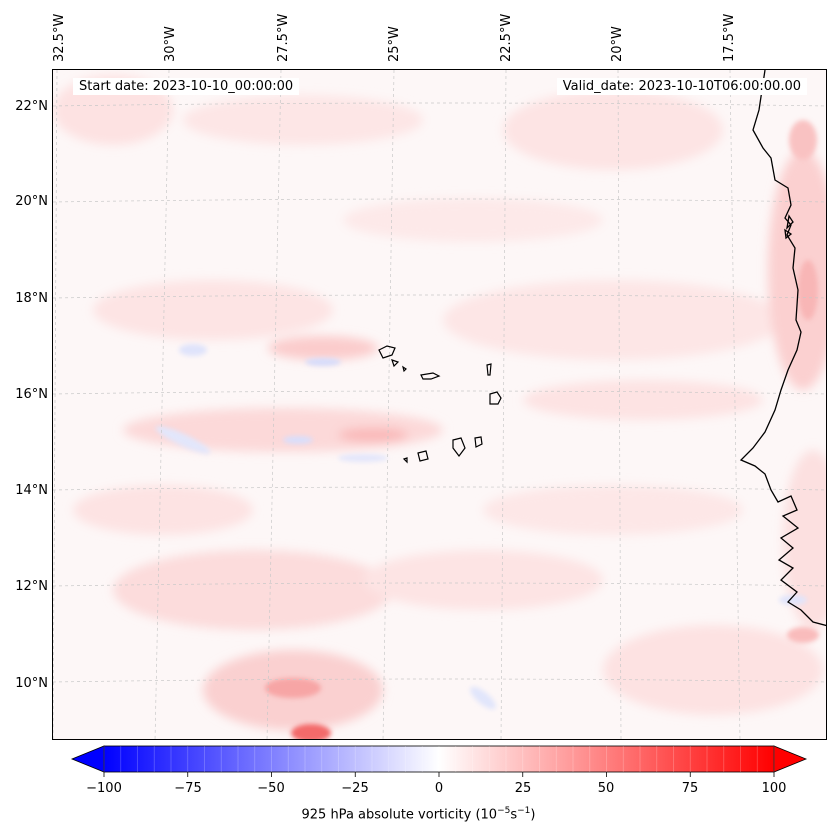  I want to click on cape-verde-islands, so click(440, 404).